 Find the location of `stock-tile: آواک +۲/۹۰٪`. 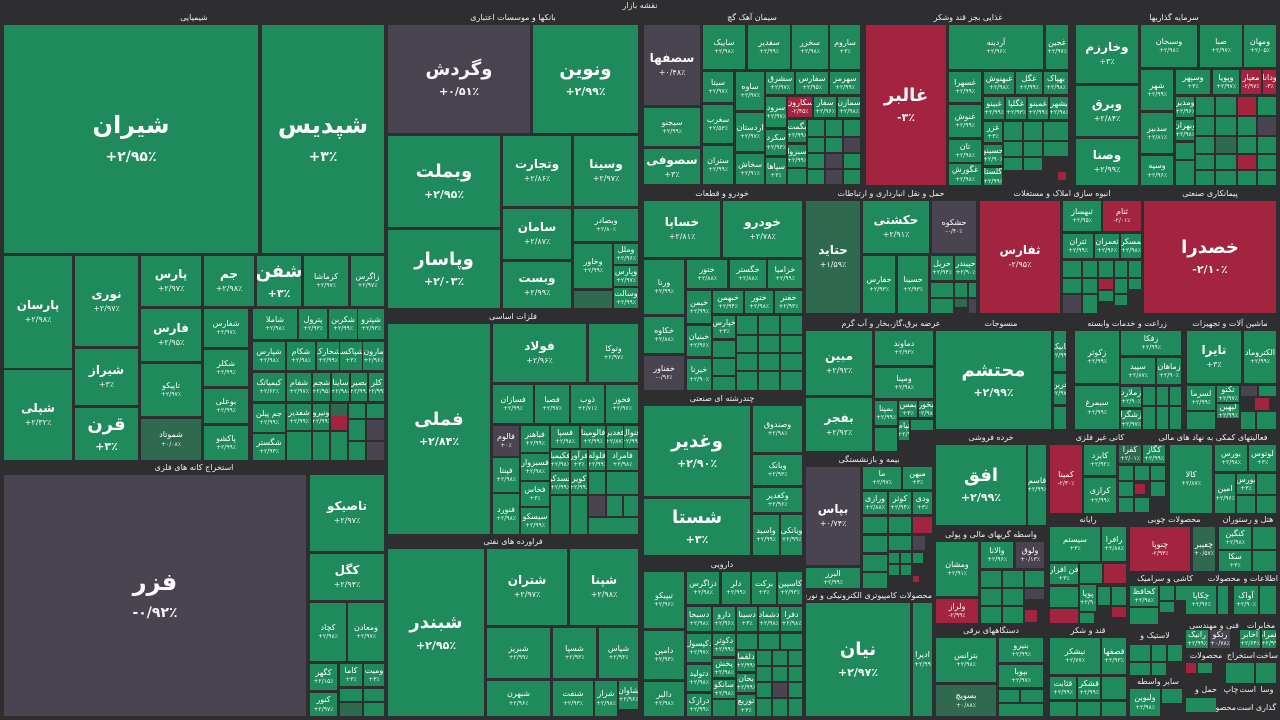

stock-tile: آواک +۲/۹۰٪ is located at coordinates (1246, 600).